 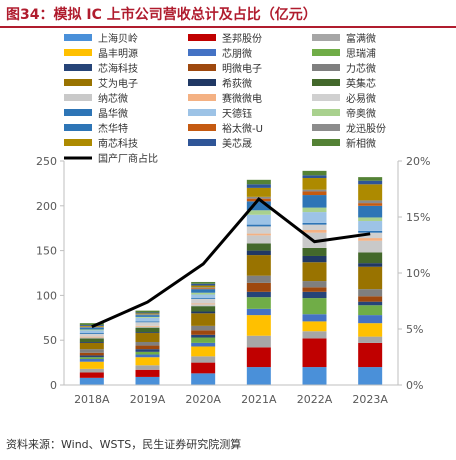 What do you see at coordinates (113, 98) in the screenshot?
I see `legend-label: 纳芯微` at bounding box center [113, 98].